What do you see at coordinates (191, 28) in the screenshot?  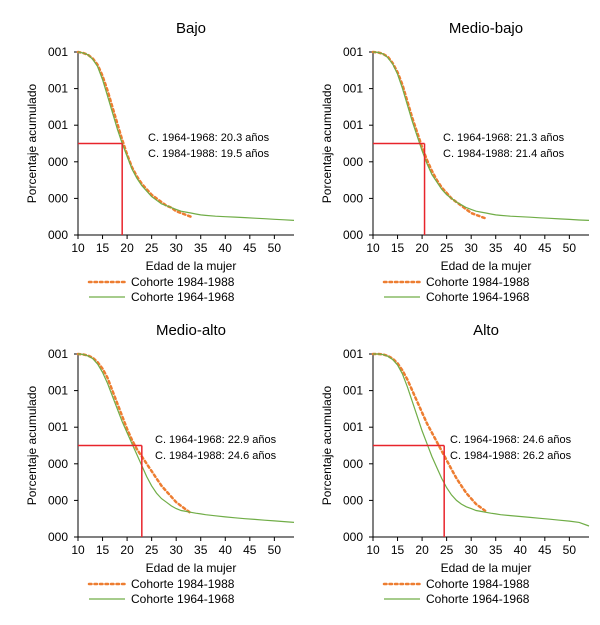 I see `chart-title: Bajo` at bounding box center [191, 28].